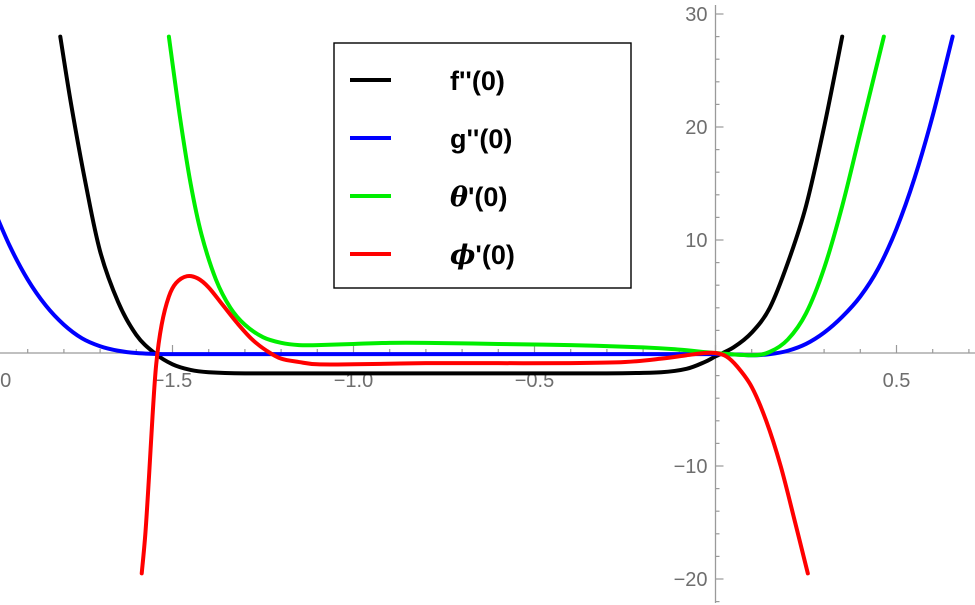  I want to click on legend: f''(0) g''(0) θ'(0) ϕ'(0), so click(482, 165).